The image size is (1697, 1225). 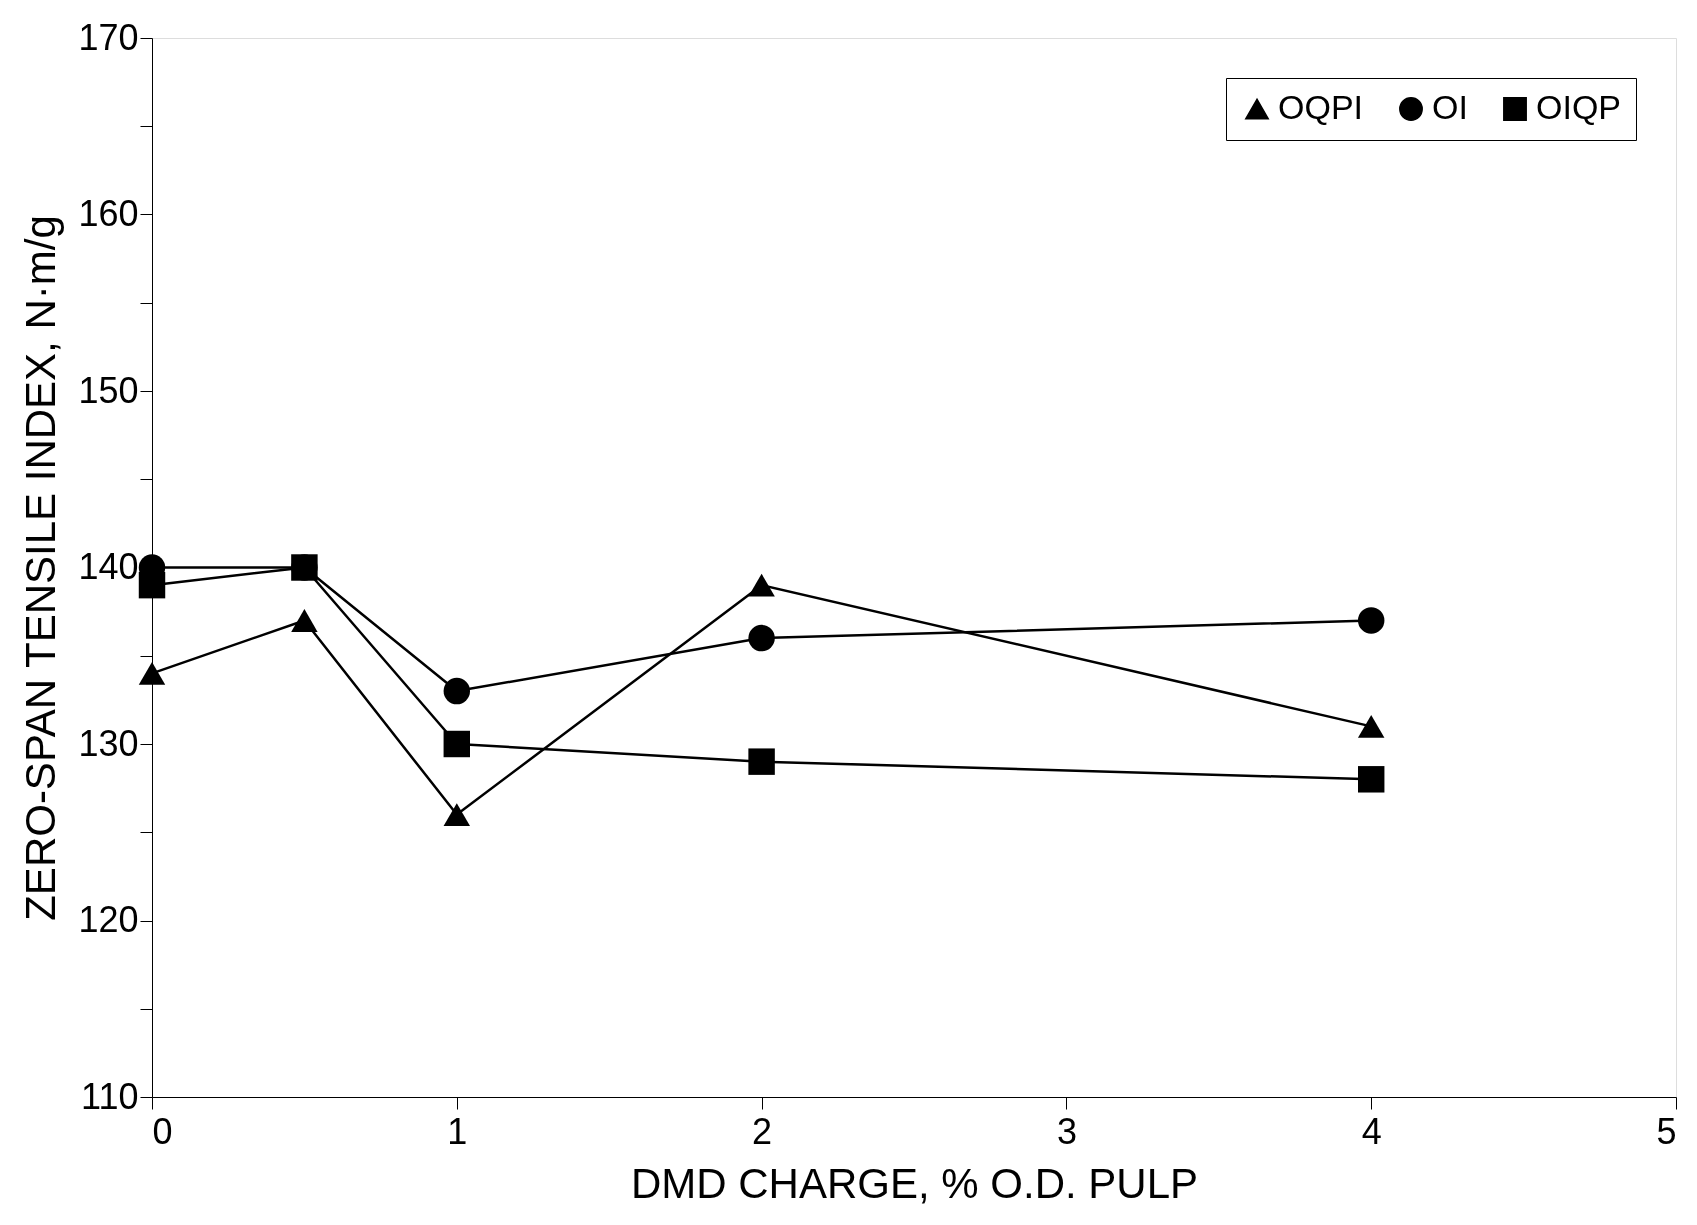 What do you see at coordinates (1450, 107) in the screenshot?
I see `legend-label: OI` at bounding box center [1450, 107].